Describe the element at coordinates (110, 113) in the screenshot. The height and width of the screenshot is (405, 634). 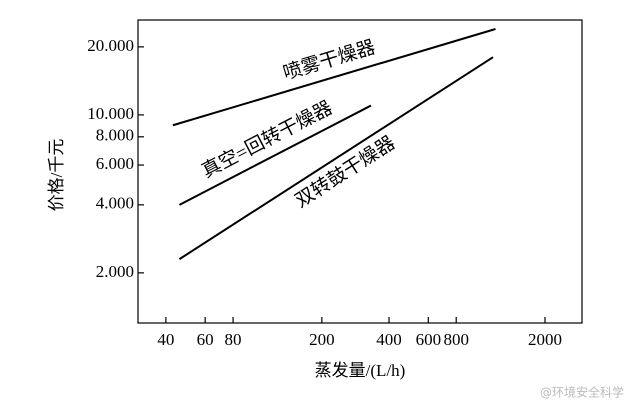
I see `y-tick-label: 10.000` at that location.